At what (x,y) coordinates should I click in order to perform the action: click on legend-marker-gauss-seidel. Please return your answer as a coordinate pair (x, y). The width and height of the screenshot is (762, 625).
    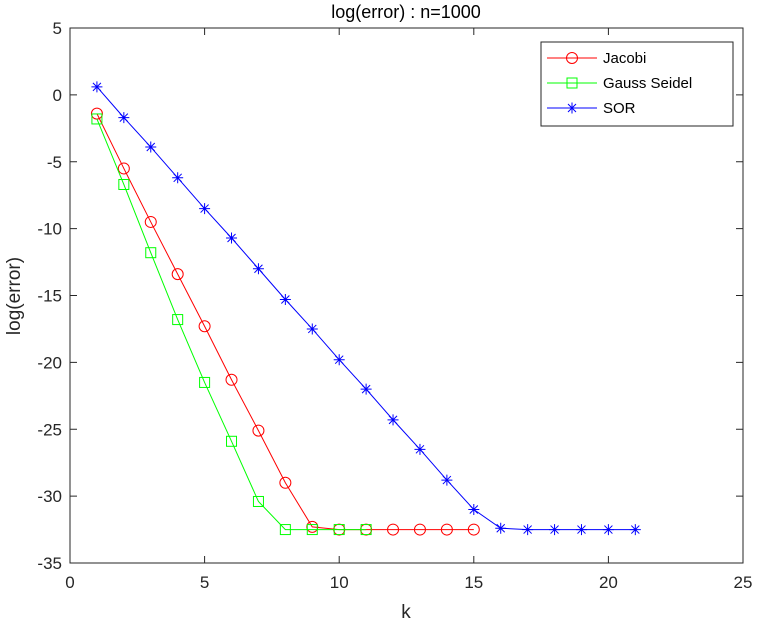
    Looking at the image, I should click on (572, 83).